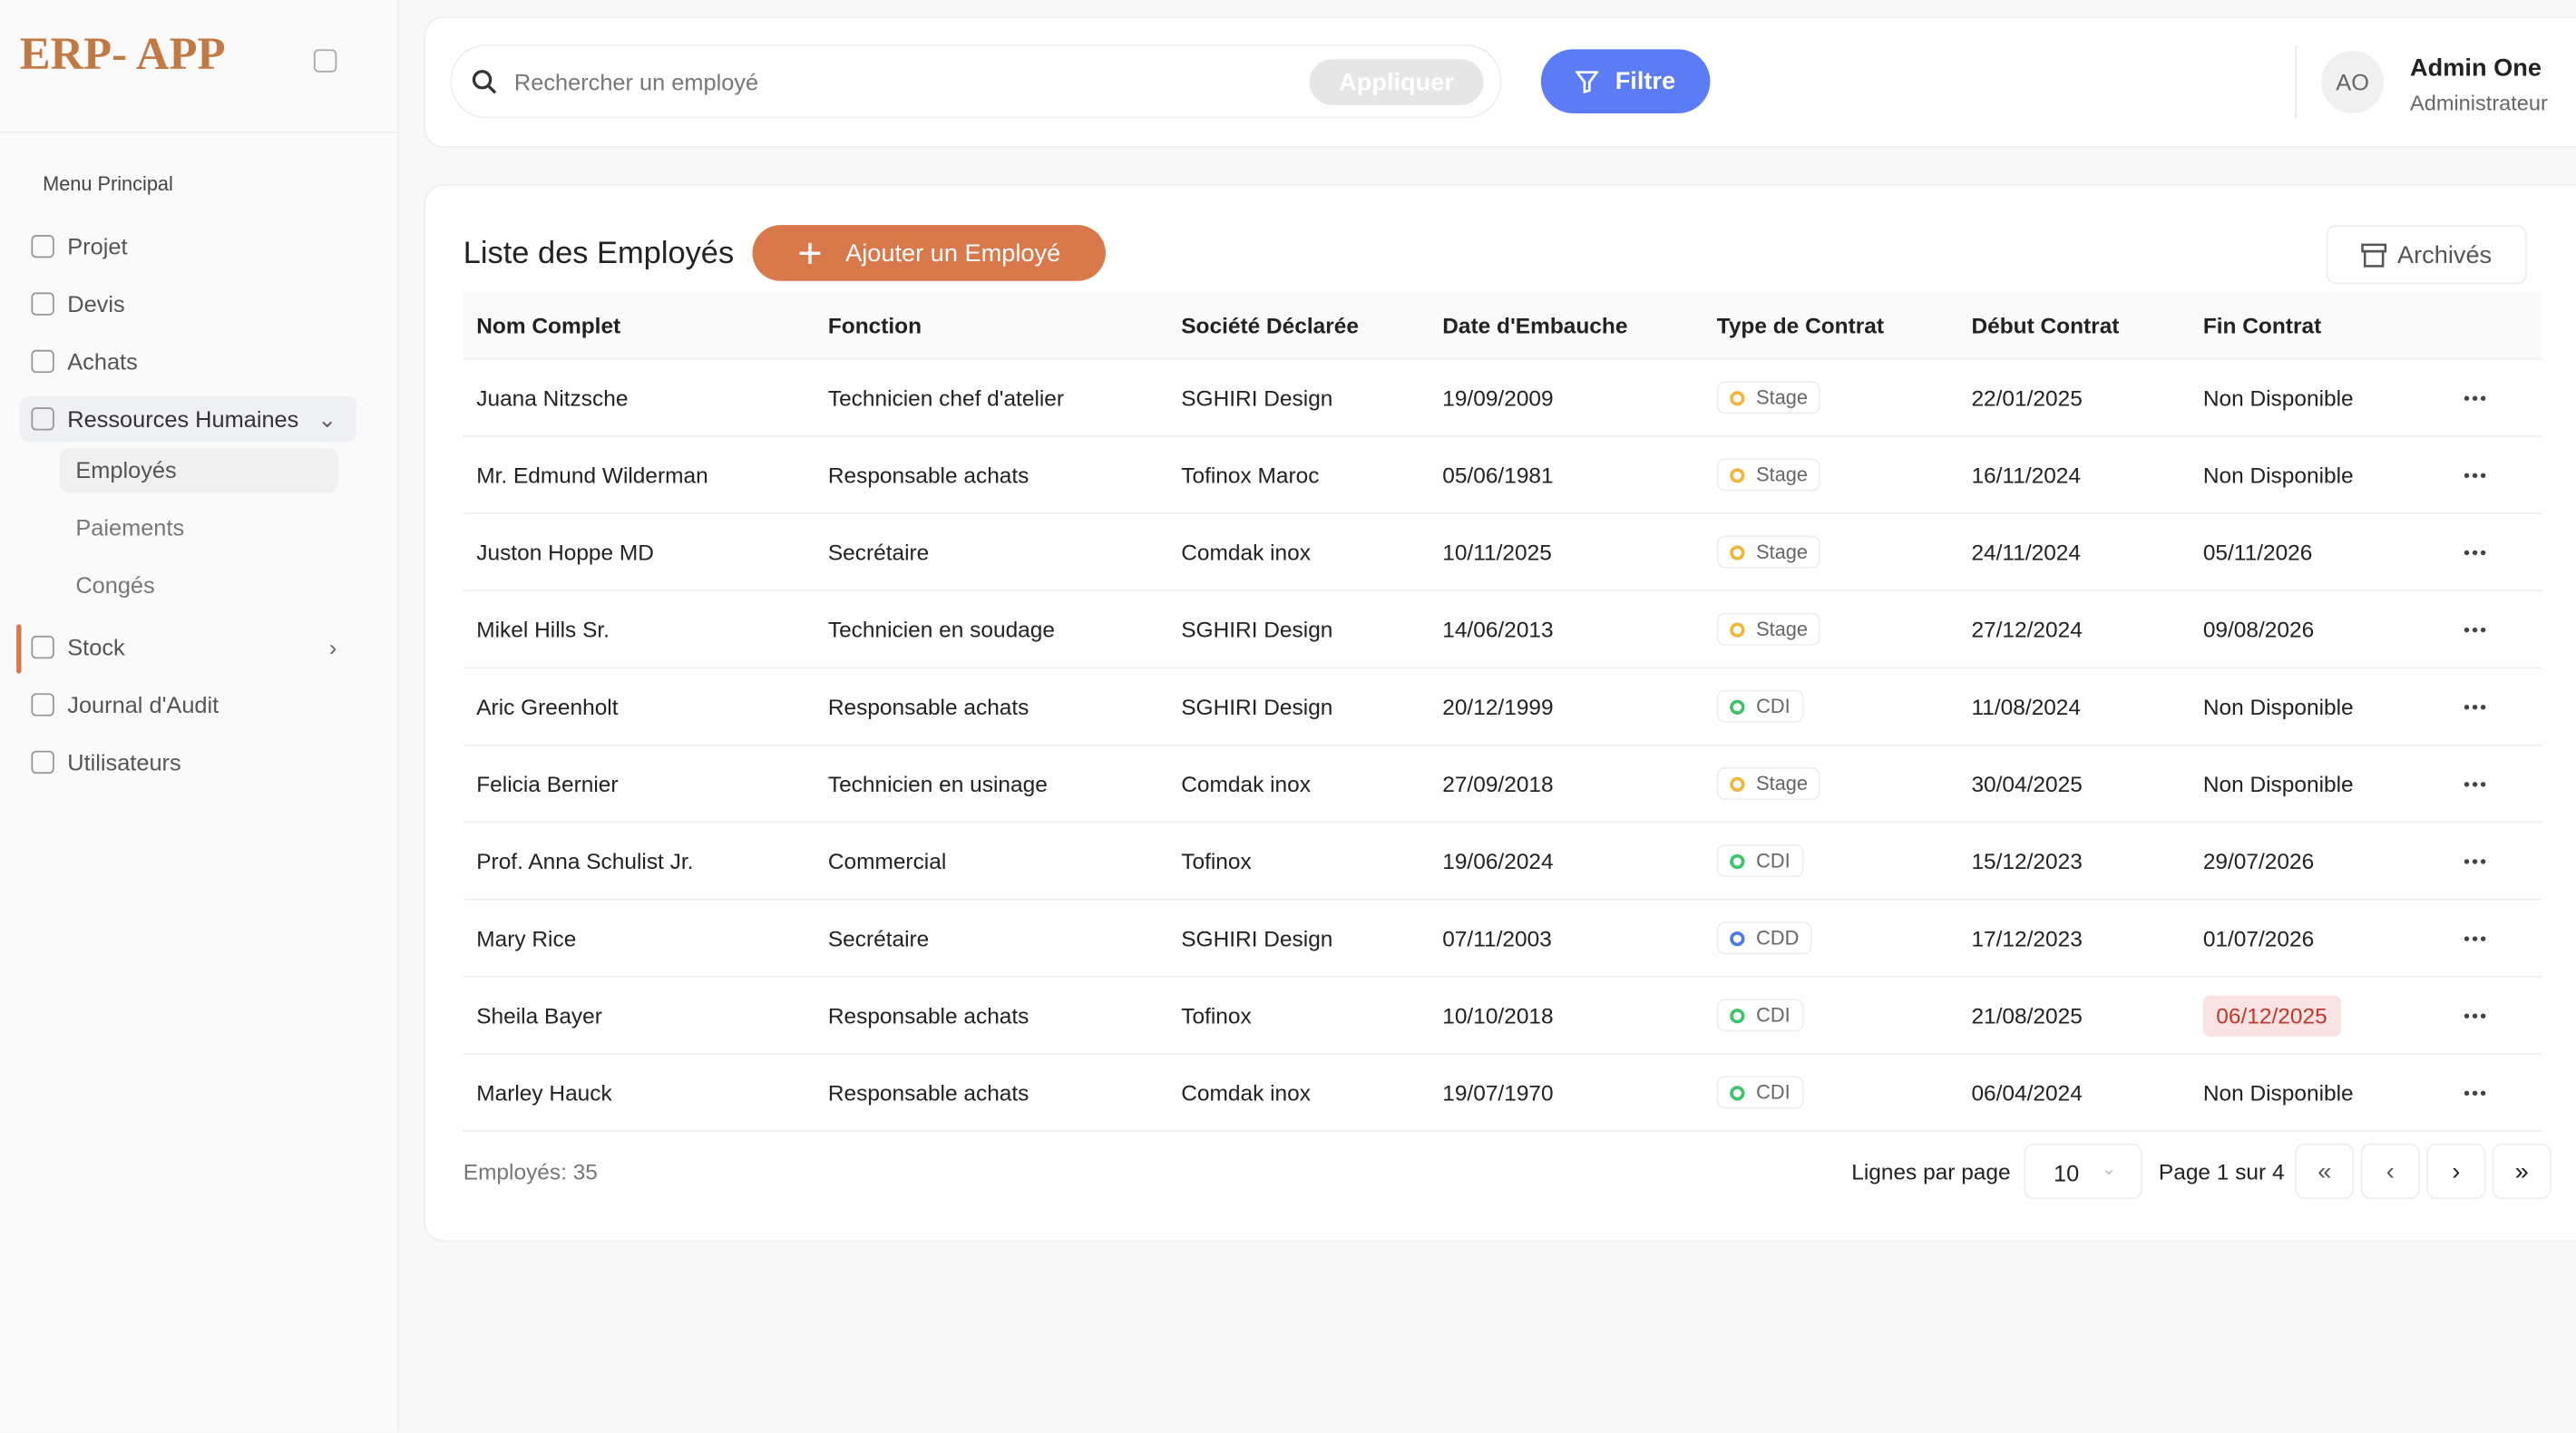 The image size is (2576, 1433). I want to click on nav-item: Devis, so click(188, 304).